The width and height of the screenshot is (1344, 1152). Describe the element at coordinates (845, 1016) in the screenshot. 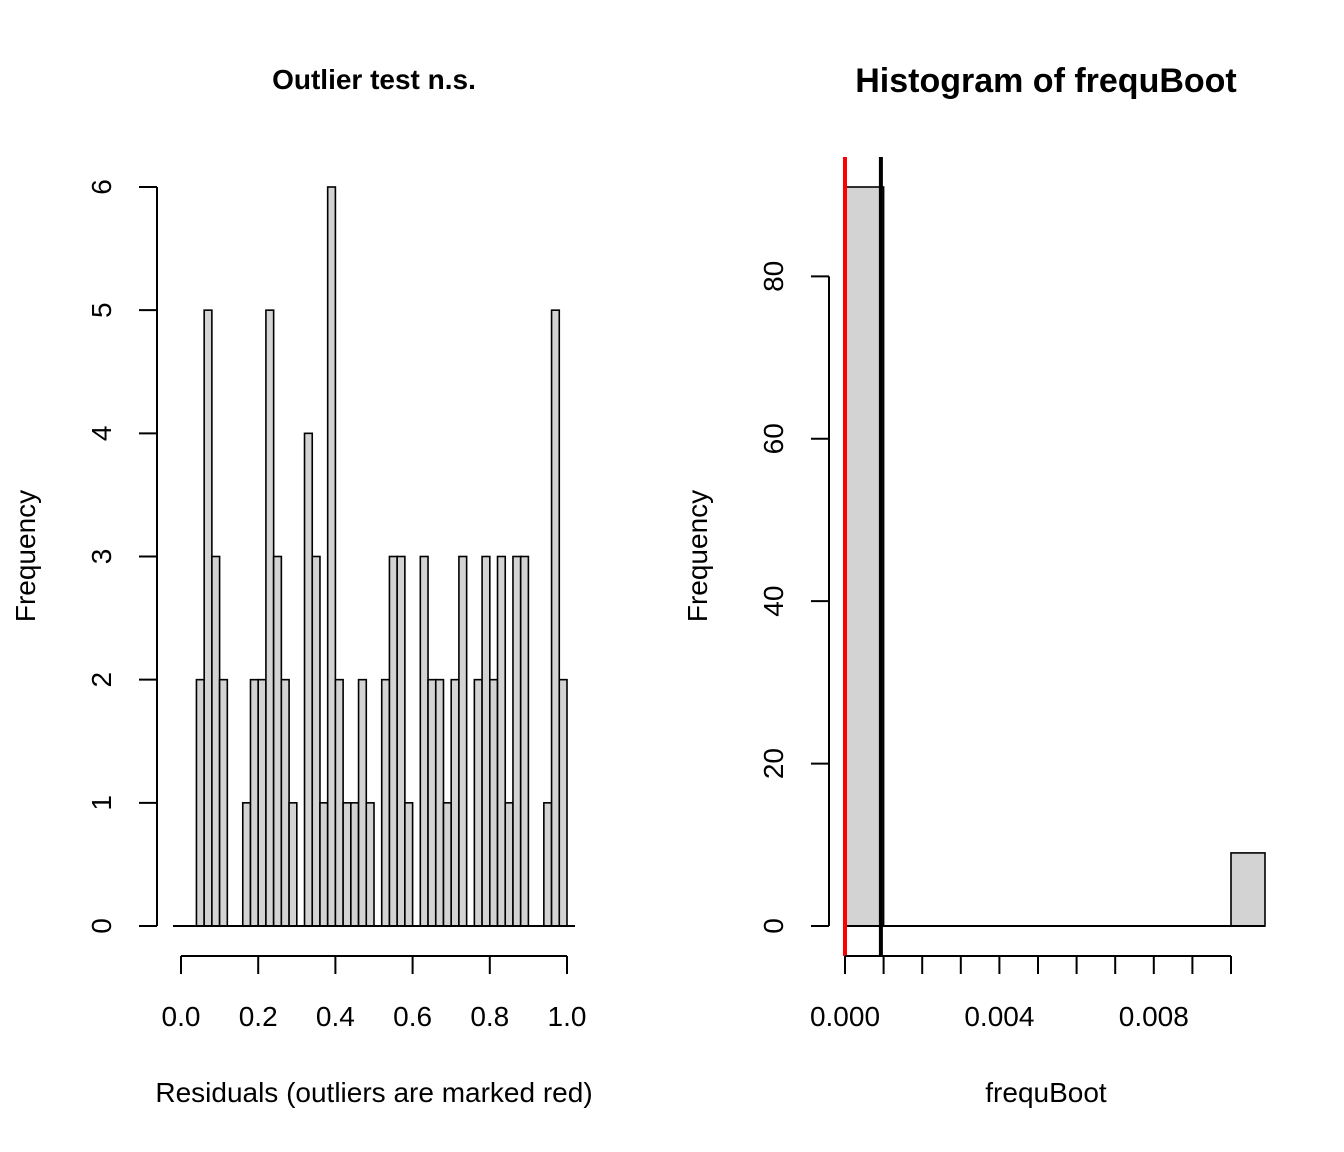

I see `x-tick-label: 0.000` at that location.